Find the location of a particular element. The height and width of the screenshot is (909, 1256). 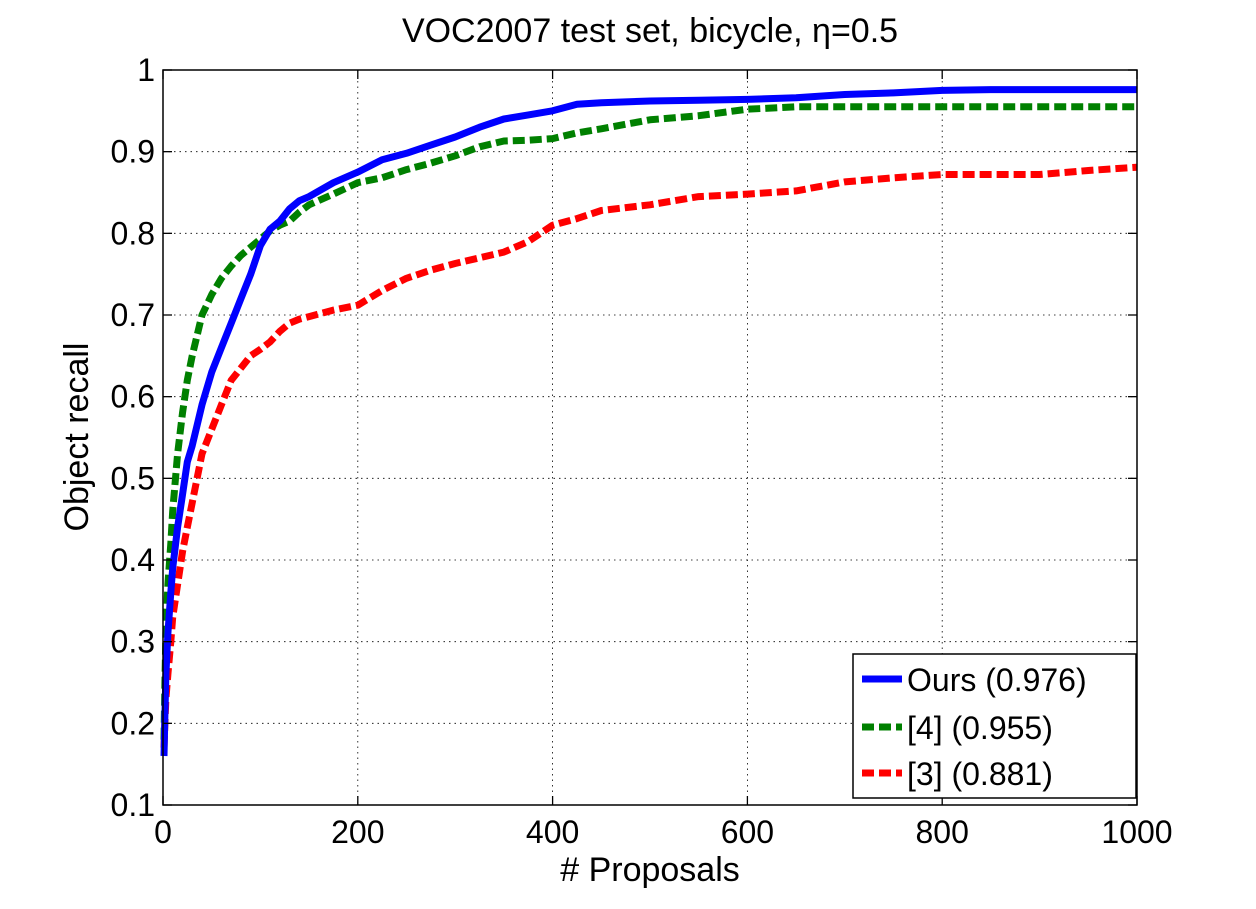

chart-title: VOC2007 test set, bicycle, η=0.5 is located at coordinates (650, 31).